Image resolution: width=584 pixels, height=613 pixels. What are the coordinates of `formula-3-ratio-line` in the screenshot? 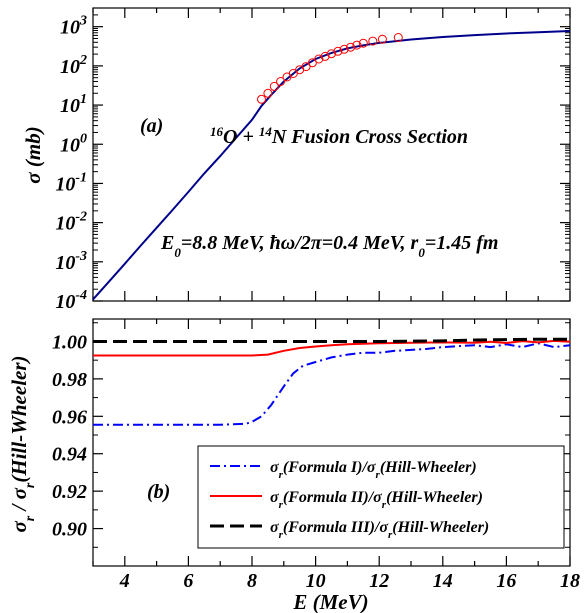 It's located at (331, 340).